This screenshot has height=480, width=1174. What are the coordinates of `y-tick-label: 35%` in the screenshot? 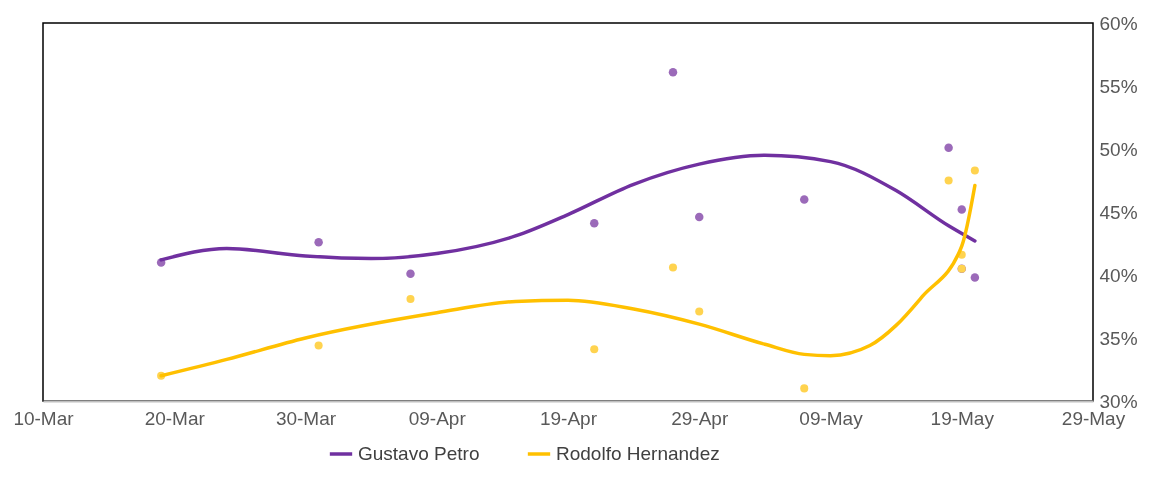 It's located at (1118, 338).